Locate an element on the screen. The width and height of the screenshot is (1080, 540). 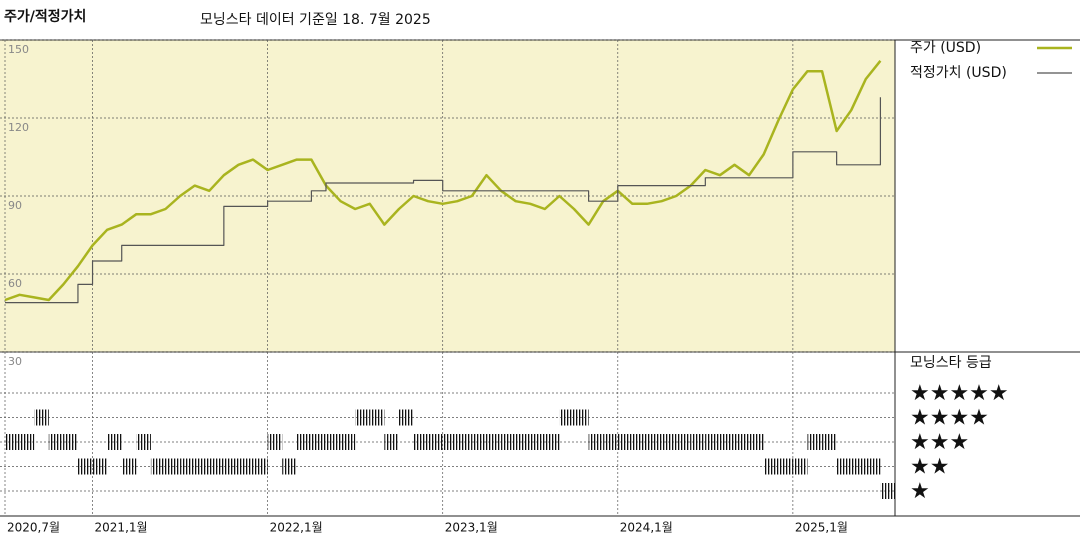
y-tick-label: 150 is located at coordinates (18, 49).